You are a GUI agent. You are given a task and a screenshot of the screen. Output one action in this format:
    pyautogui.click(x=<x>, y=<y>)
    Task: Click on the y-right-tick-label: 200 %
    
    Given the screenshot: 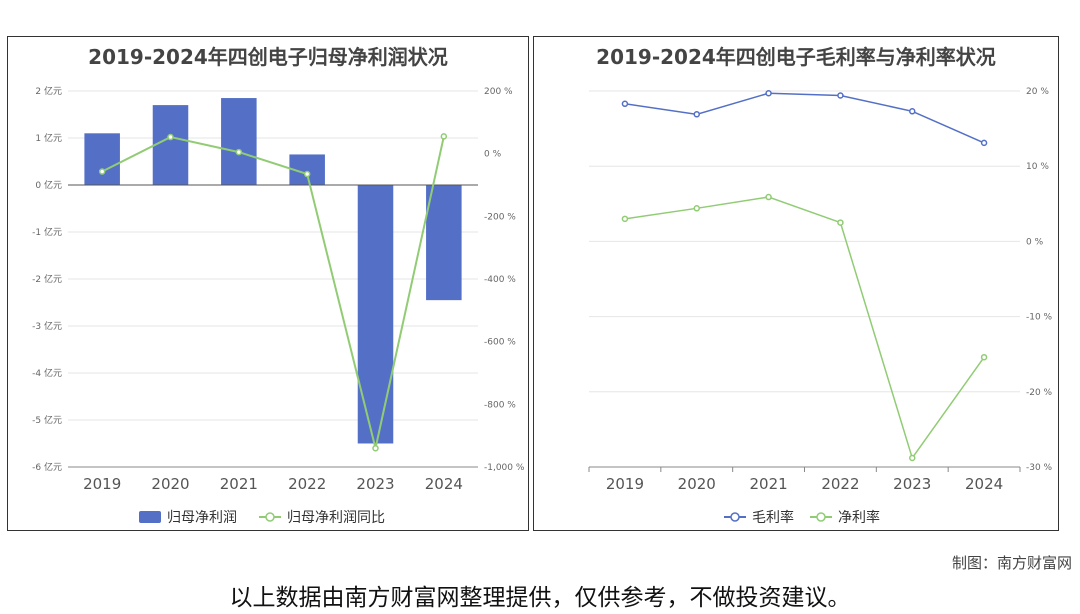 What is the action you would take?
    pyautogui.click(x=498, y=92)
    